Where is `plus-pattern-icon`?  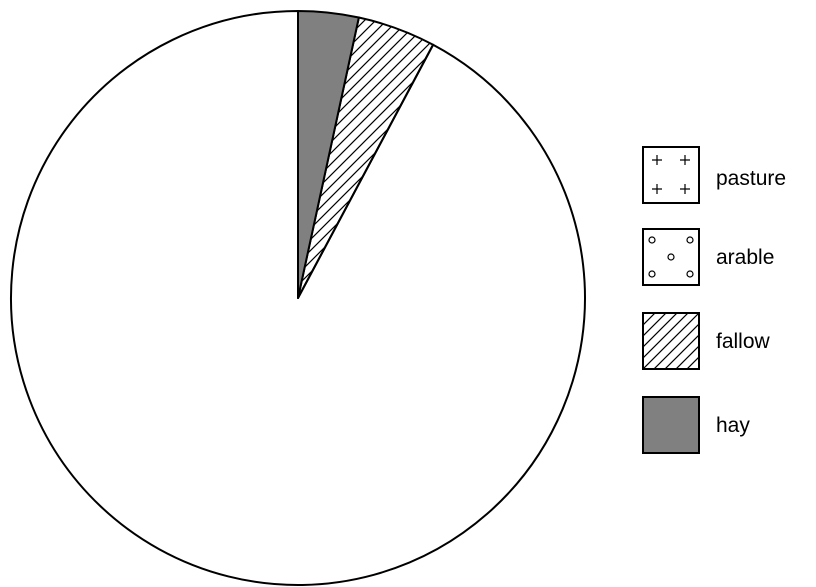 plus-pattern-icon is located at coordinates (671, 174).